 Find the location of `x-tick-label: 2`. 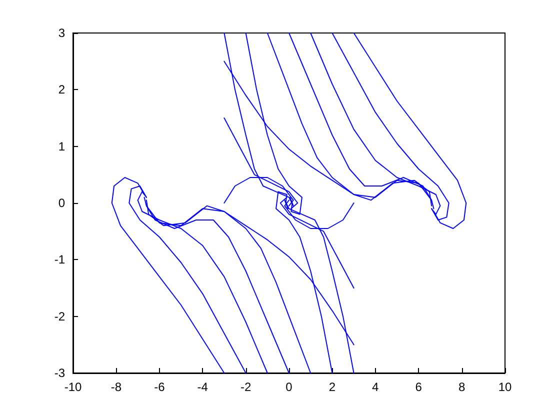

x-tick-label: 2 is located at coordinates (332, 387).